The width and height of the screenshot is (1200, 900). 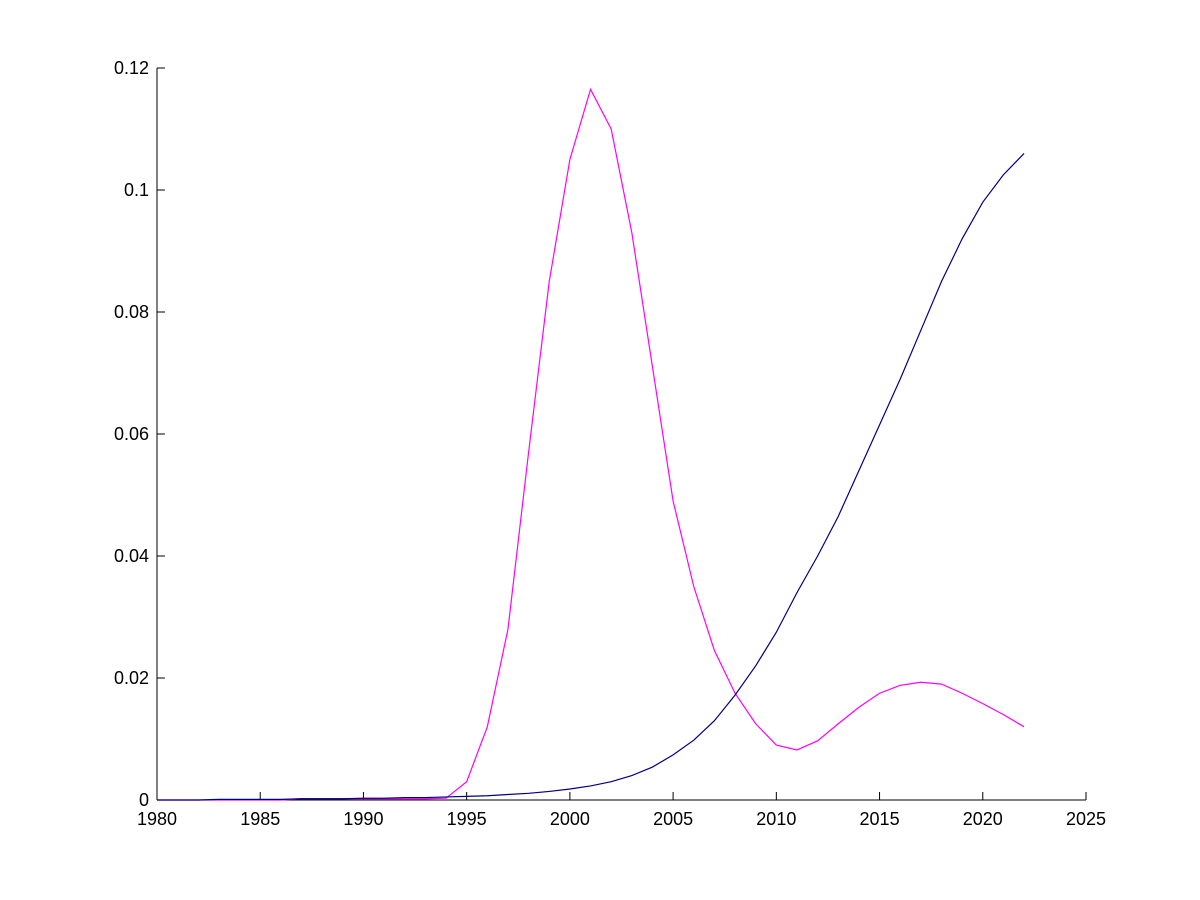 What do you see at coordinates (363, 819) in the screenshot?
I see `x-tick-label: 1990` at bounding box center [363, 819].